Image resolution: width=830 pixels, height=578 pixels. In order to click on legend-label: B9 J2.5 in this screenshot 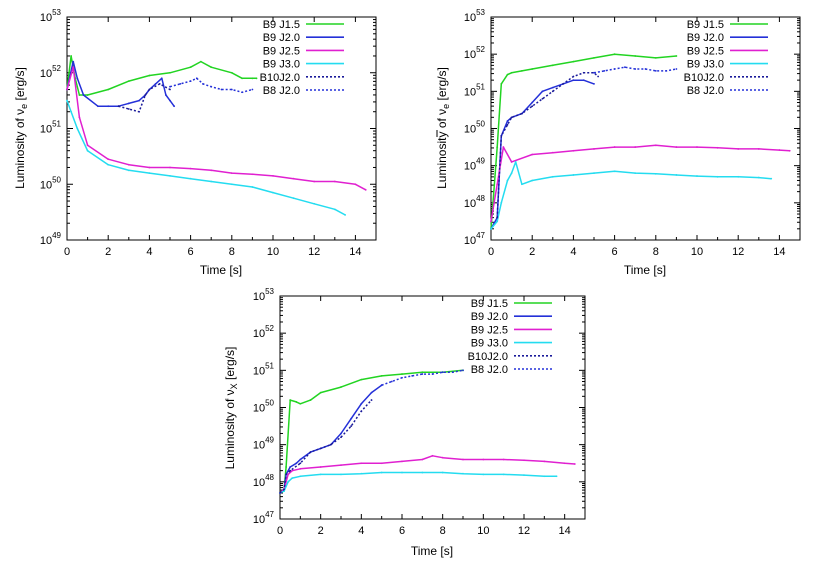, I will do `click(705, 51)`.